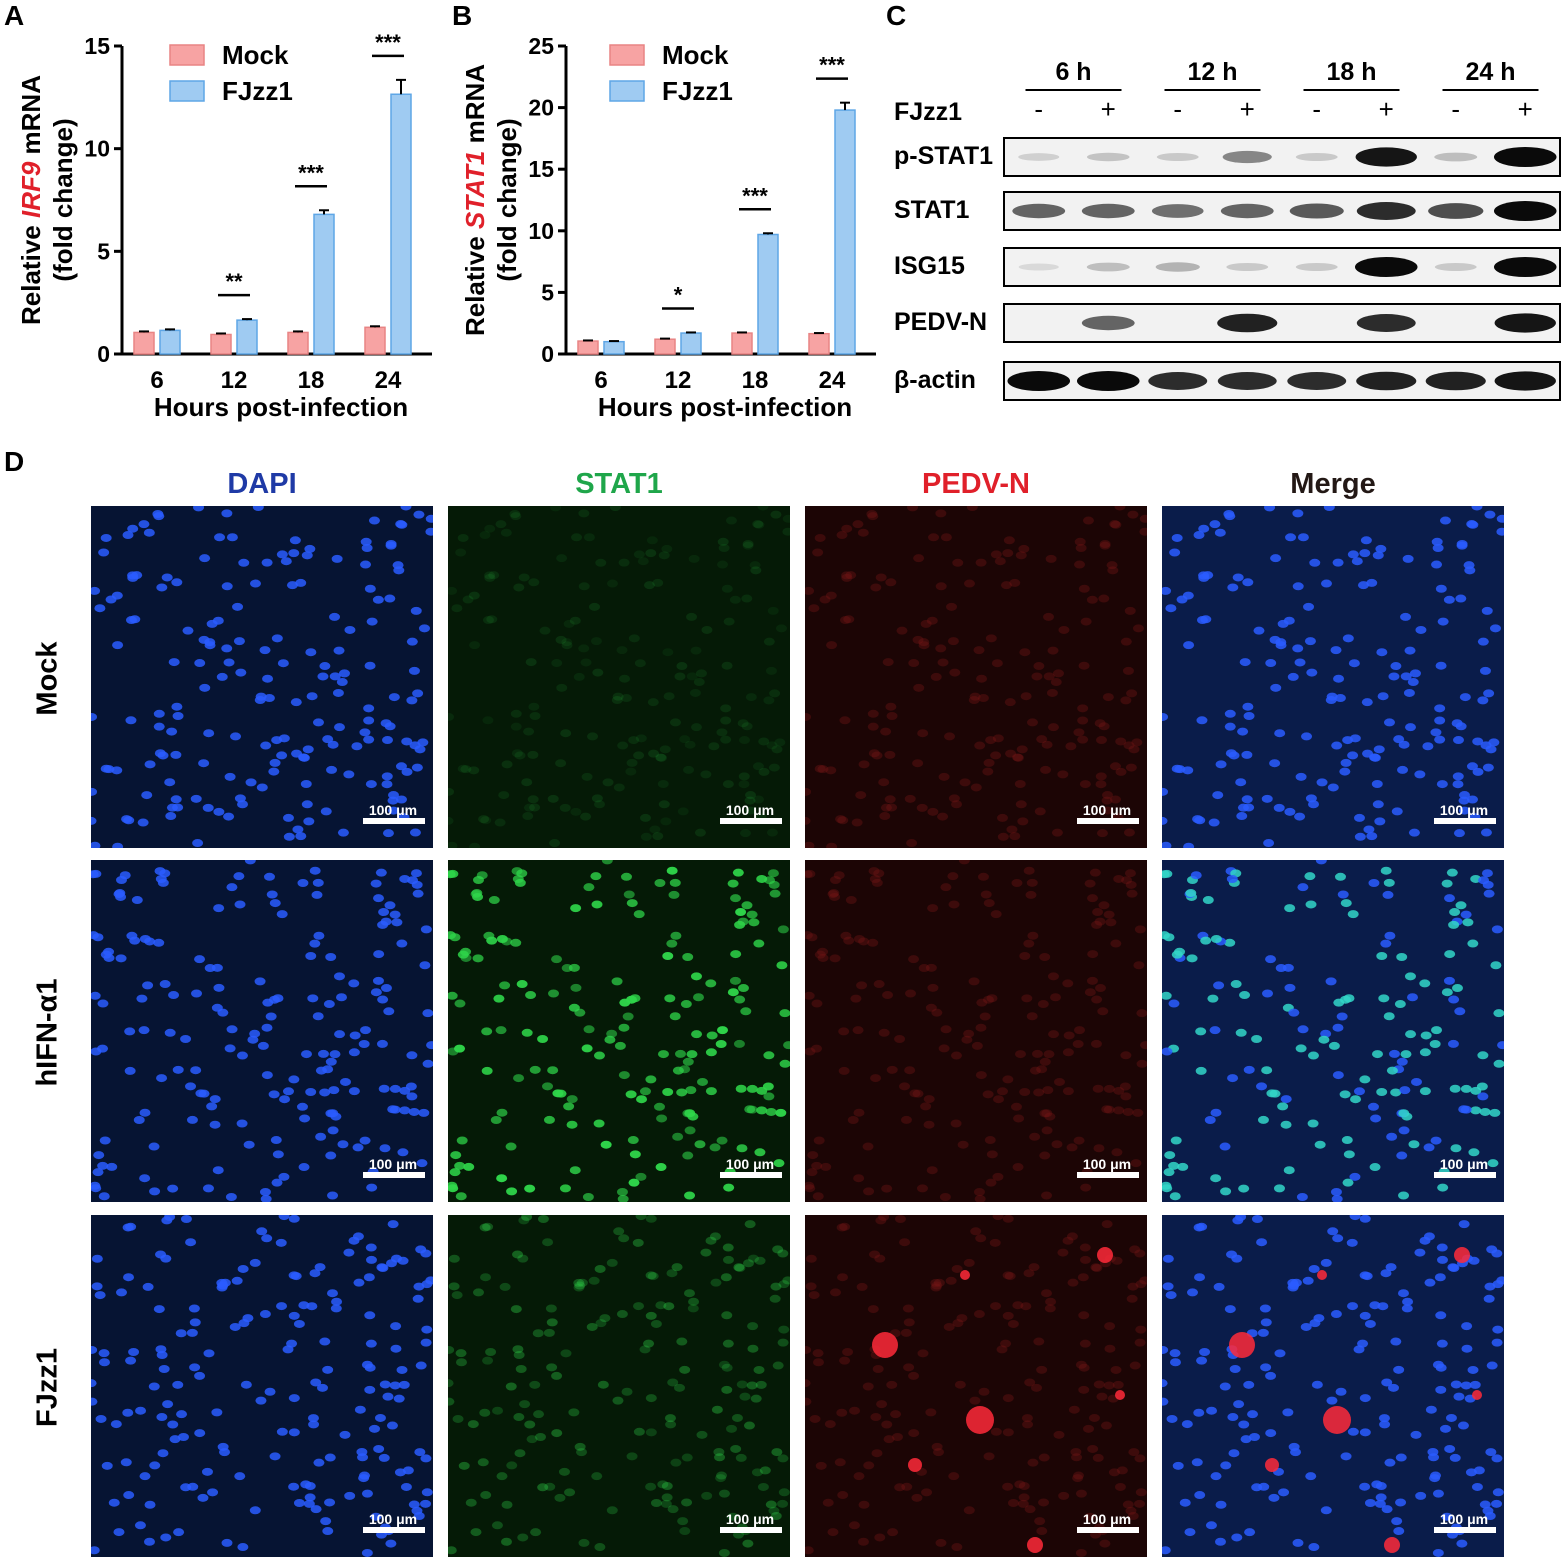 This screenshot has height=1557, width=1562. What do you see at coordinates (47, 1387) in the screenshot?
I see `row-header: FJzz1` at bounding box center [47, 1387].